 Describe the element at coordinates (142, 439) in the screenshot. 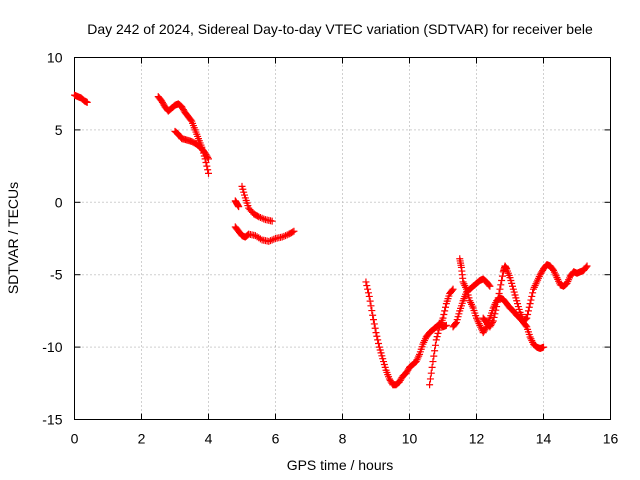

I see `x-tick-label: 2` at that location.